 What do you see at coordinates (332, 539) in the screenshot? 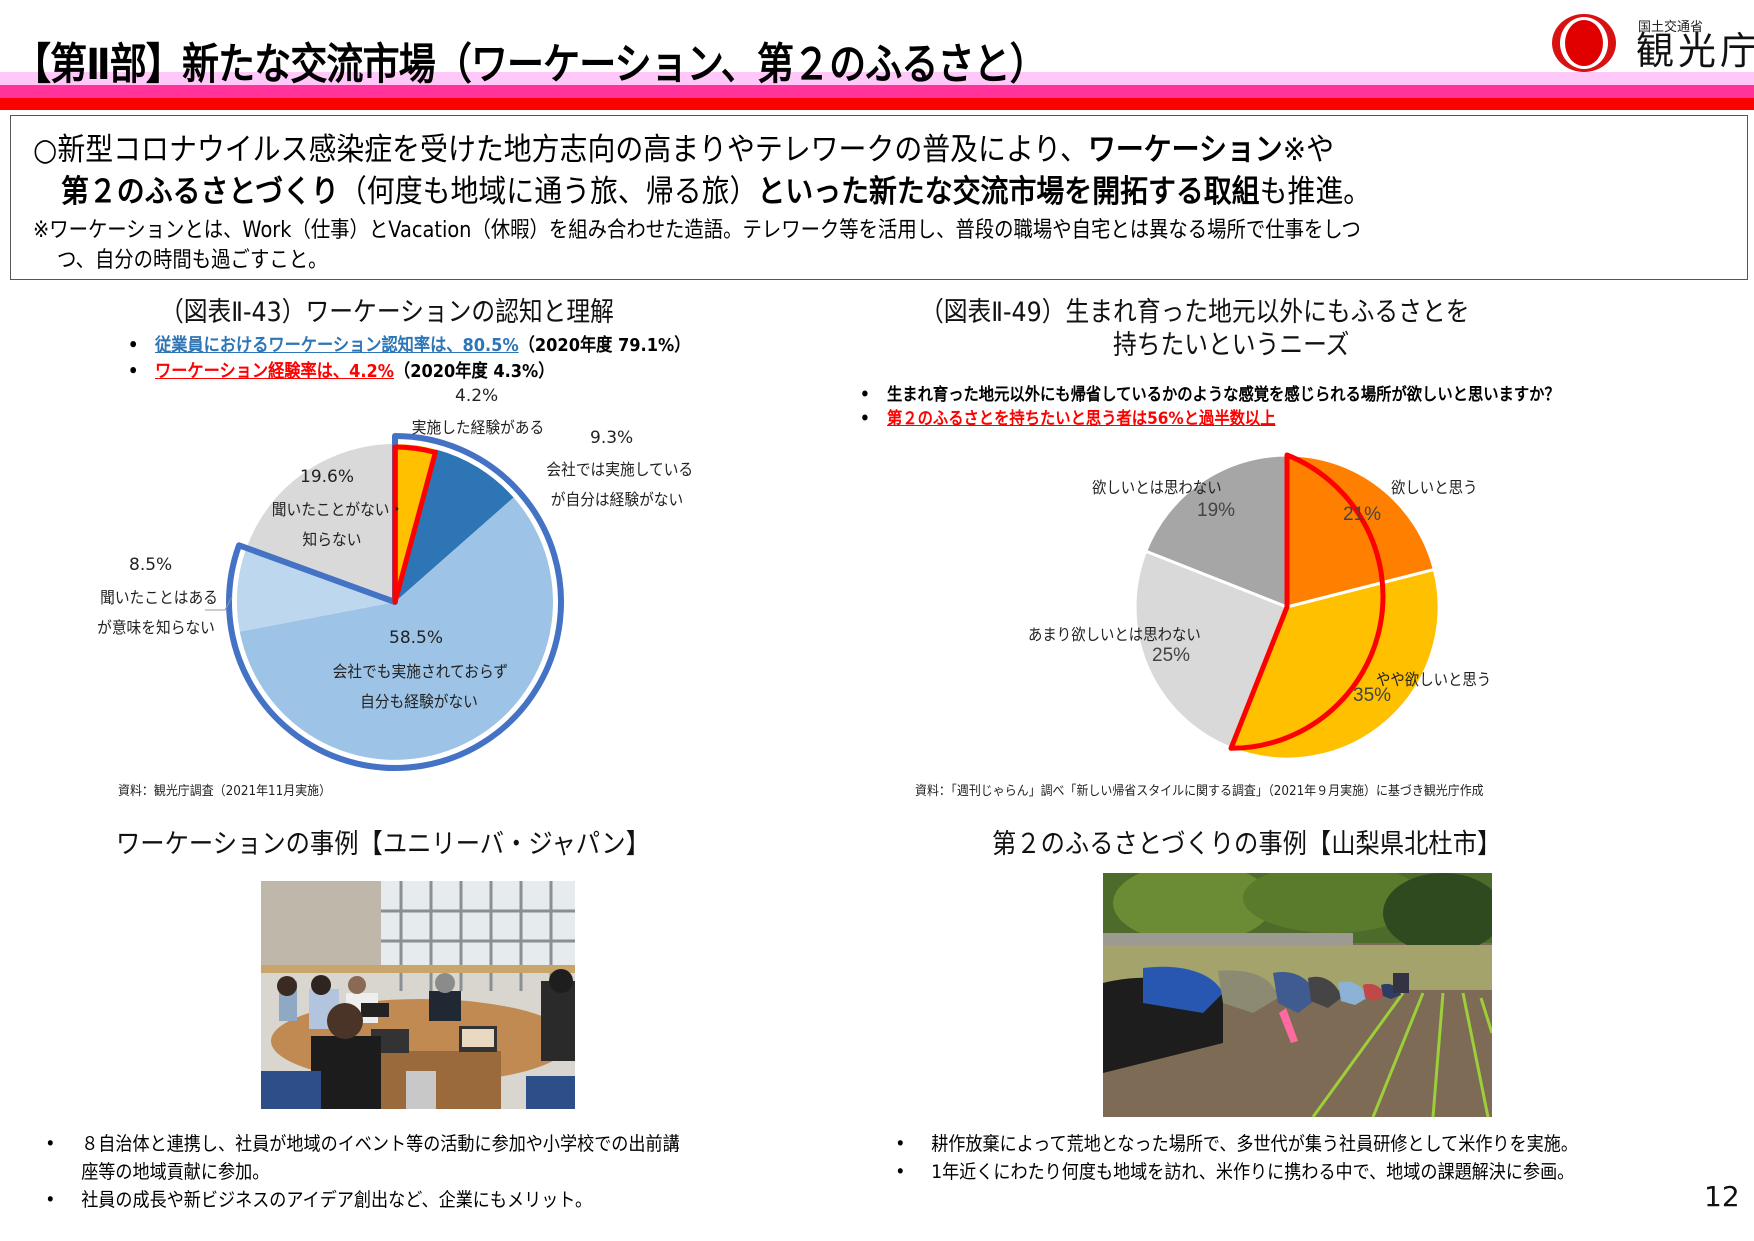
I see `left-pie-label-never-heard-2: 知らない` at bounding box center [332, 539].